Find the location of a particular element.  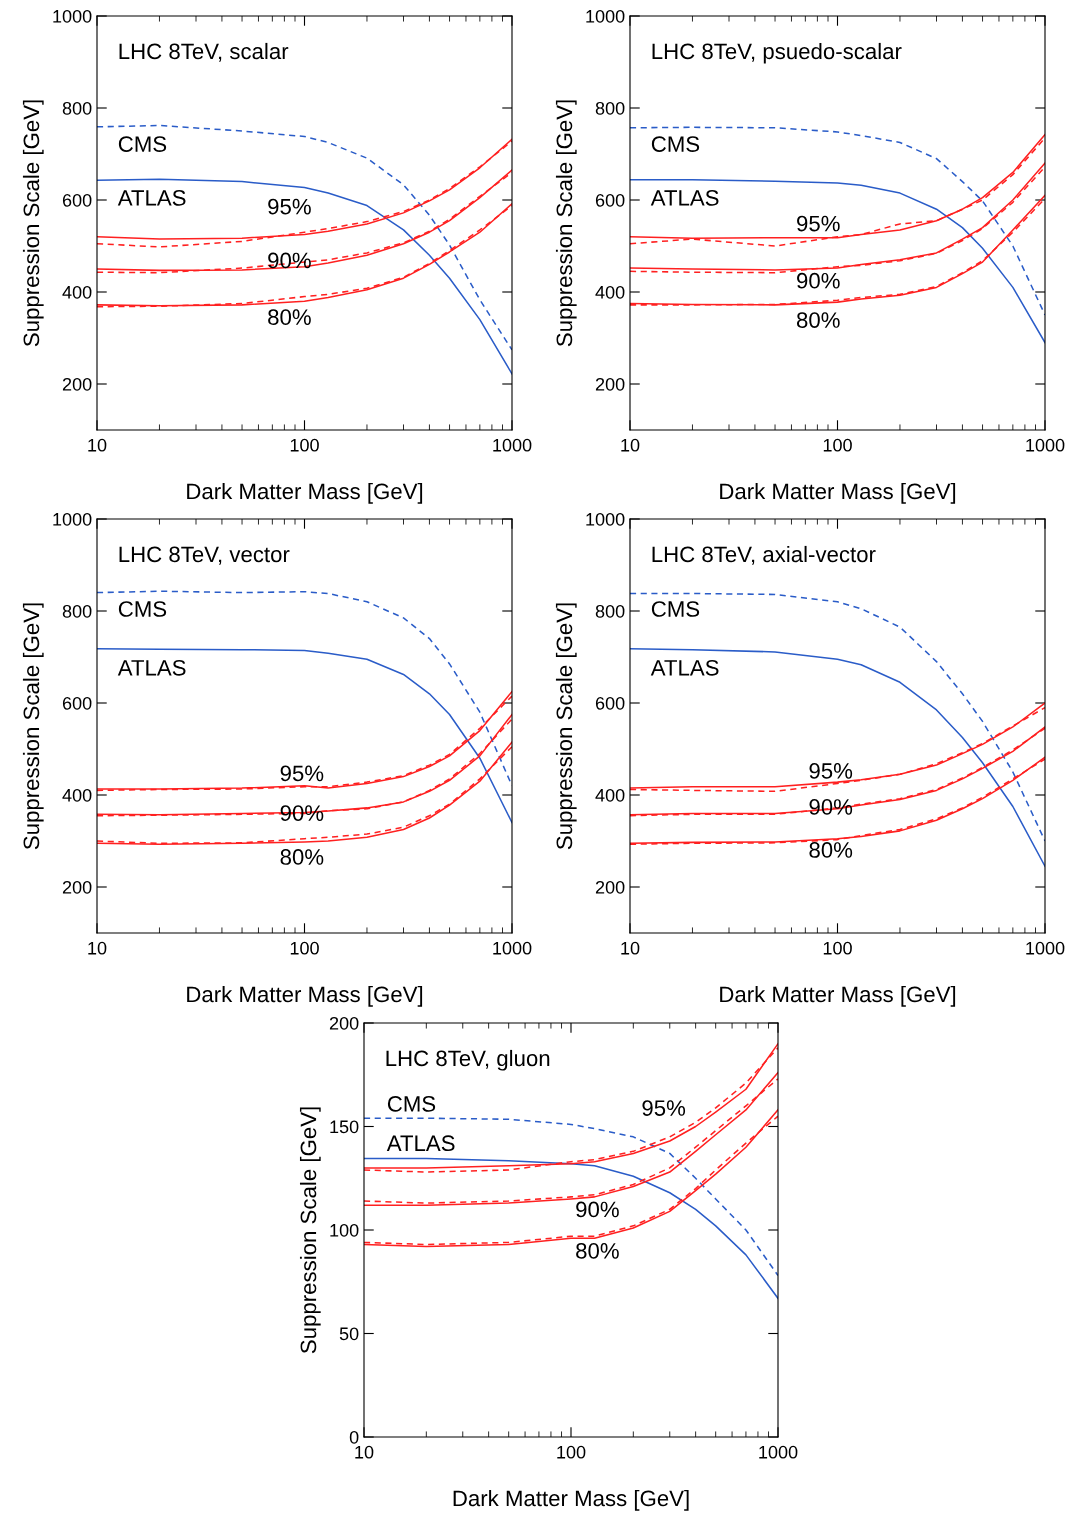

text: LHC 8TeV, psuedo-scalar is located at coordinates (777, 53).